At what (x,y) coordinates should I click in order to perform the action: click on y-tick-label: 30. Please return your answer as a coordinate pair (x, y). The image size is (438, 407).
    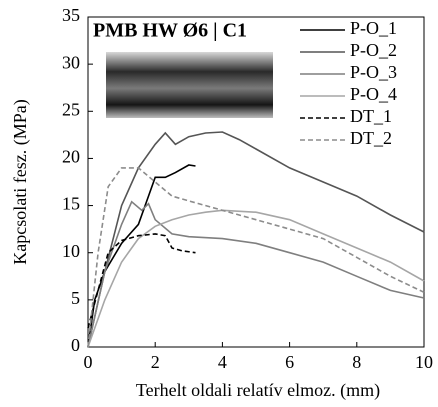
    Looking at the image, I should click on (71, 62).